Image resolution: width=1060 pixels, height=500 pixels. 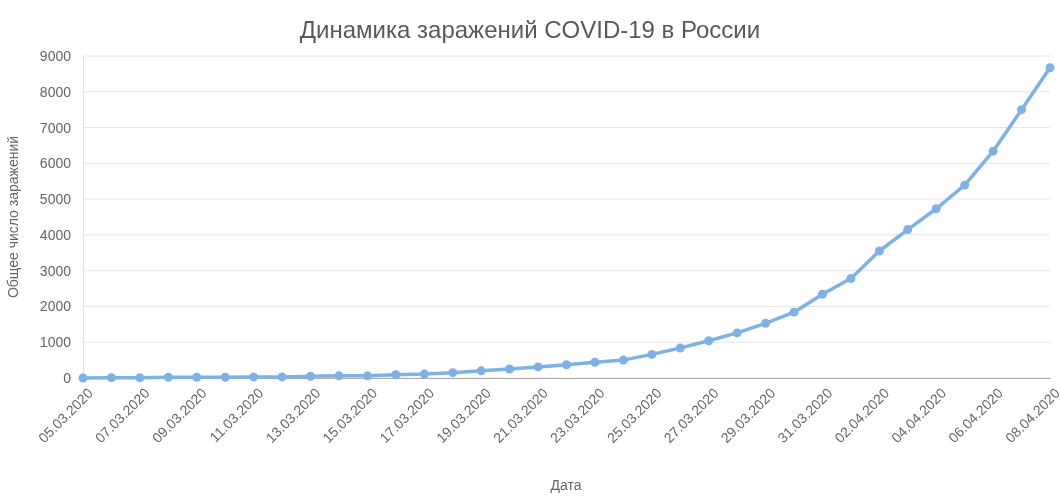 I want to click on y-tick-label: 9000, so click(x=55, y=55).